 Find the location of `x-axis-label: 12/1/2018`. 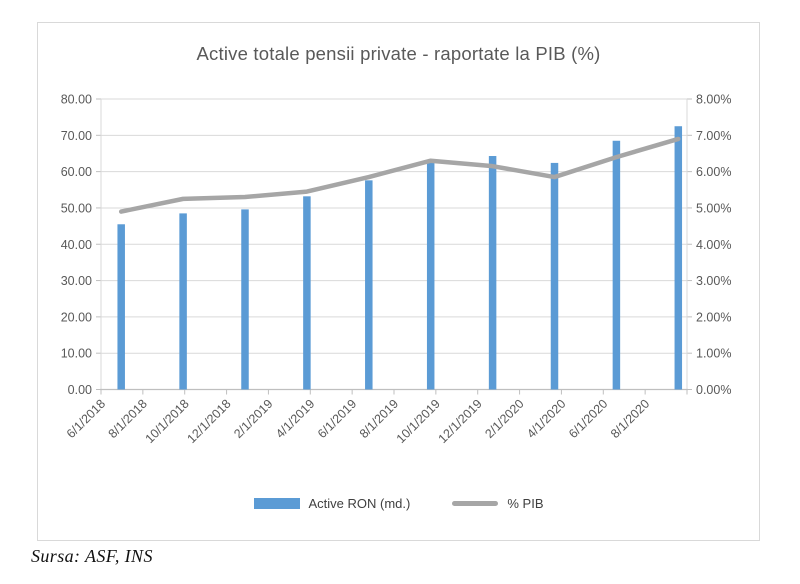

x-axis-label: 12/1/2018 is located at coordinates (208, 421).